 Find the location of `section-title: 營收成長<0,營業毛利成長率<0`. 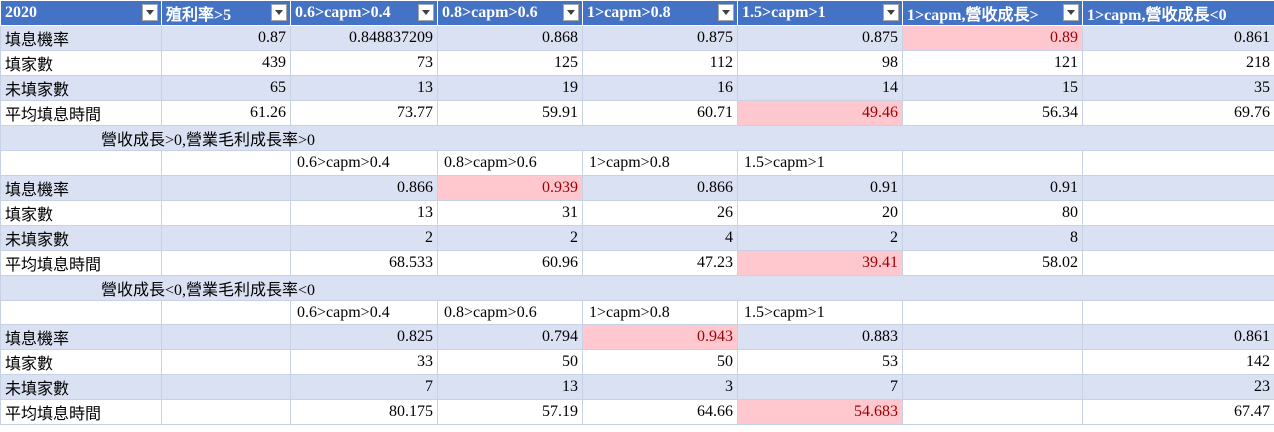

section-title: 營收成長<0,營業毛利成長率<0 is located at coordinates (637, 287).